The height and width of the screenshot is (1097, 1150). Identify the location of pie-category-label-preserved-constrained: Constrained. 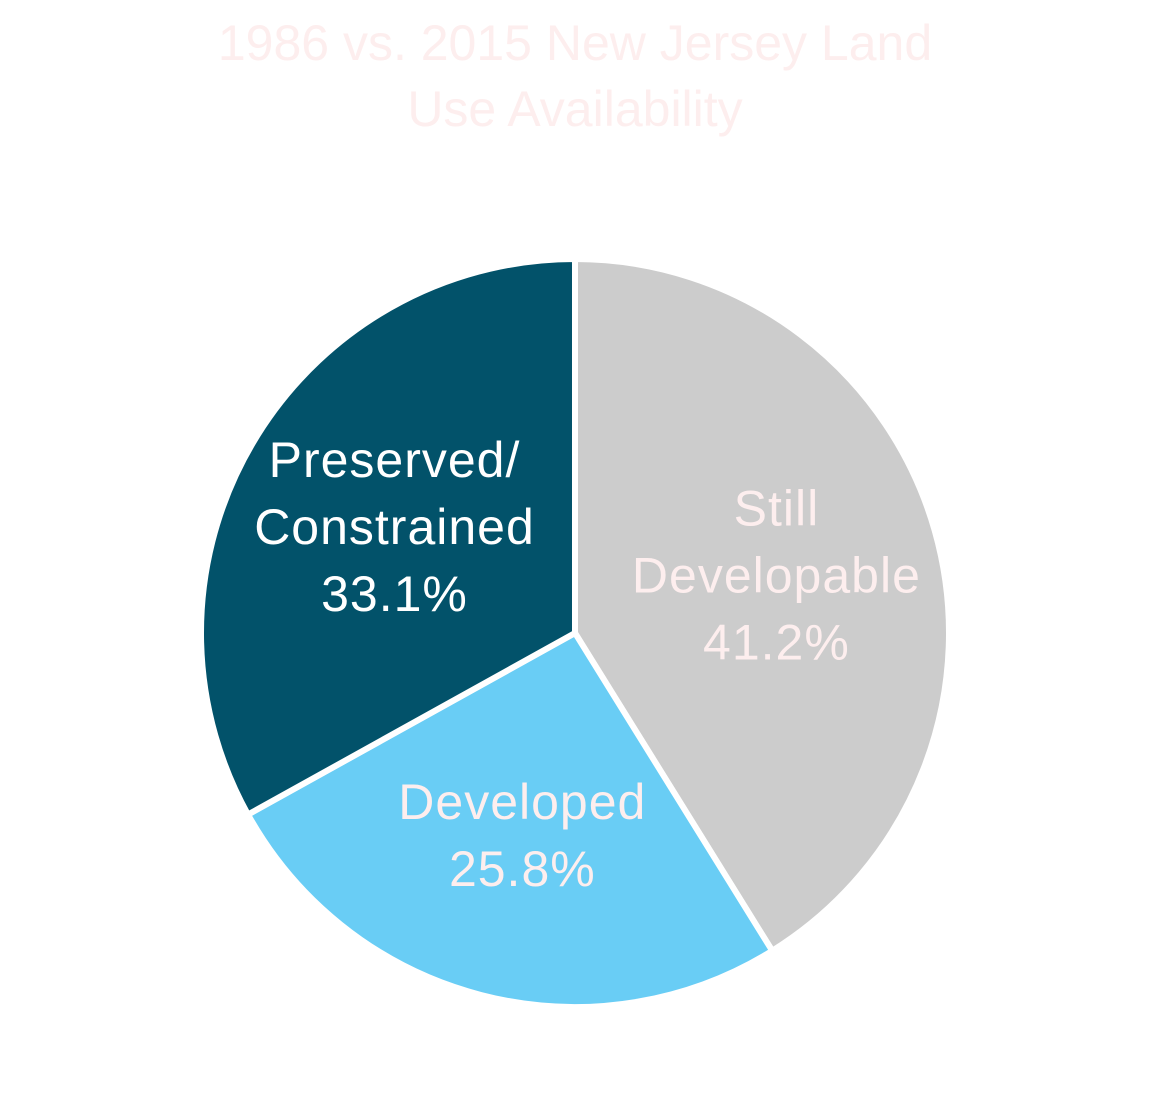
(394, 527).